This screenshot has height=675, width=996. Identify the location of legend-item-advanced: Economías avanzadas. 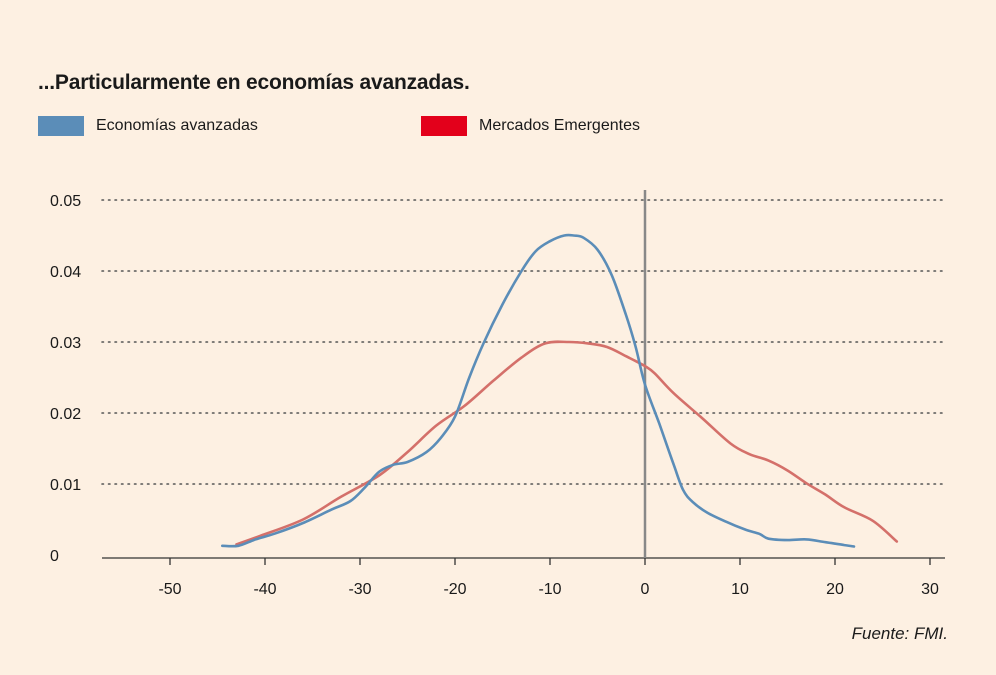
(148, 126).